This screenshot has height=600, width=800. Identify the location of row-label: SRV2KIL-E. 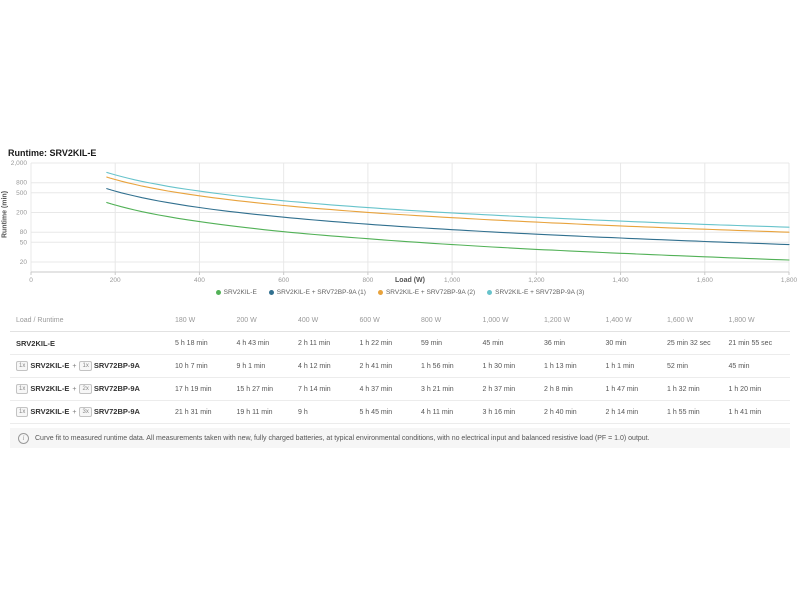
(92, 343).